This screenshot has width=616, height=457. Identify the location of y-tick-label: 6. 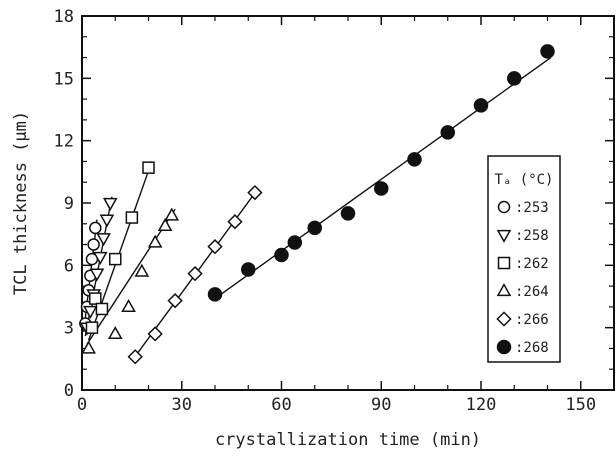
(69, 266).